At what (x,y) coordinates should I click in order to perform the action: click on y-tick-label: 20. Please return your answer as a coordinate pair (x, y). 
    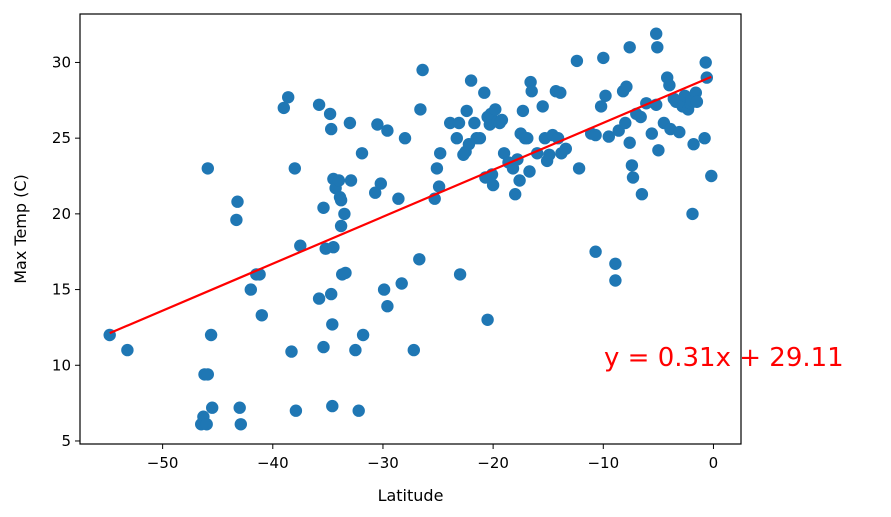
    Looking at the image, I should click on (61, 214).